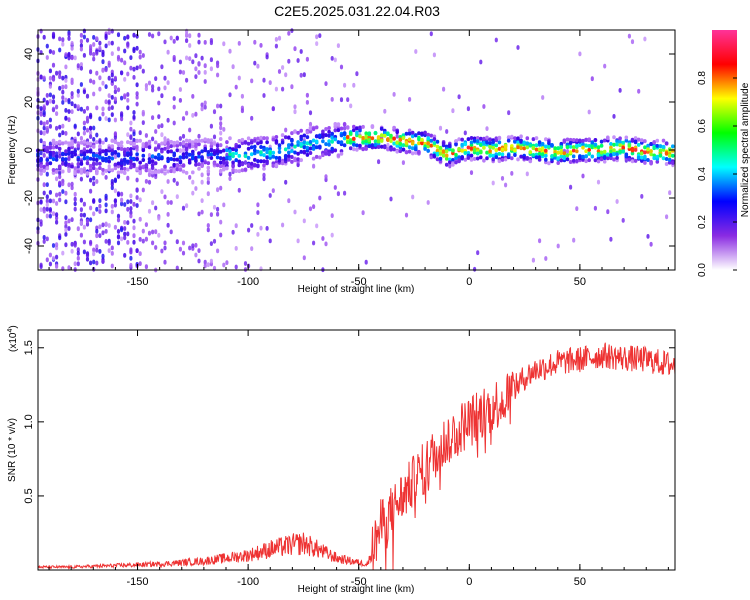 The width and height of the screenshot is (750, 600). I want to click on snr-multiplier-close: ), so click(13, 326).